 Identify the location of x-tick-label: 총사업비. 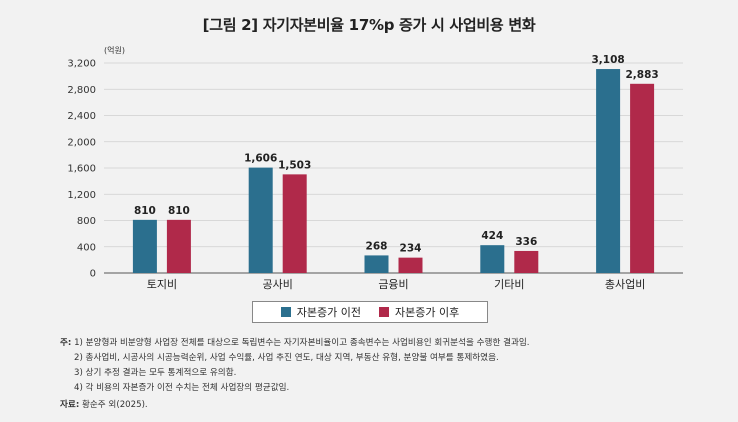
(625, 284).